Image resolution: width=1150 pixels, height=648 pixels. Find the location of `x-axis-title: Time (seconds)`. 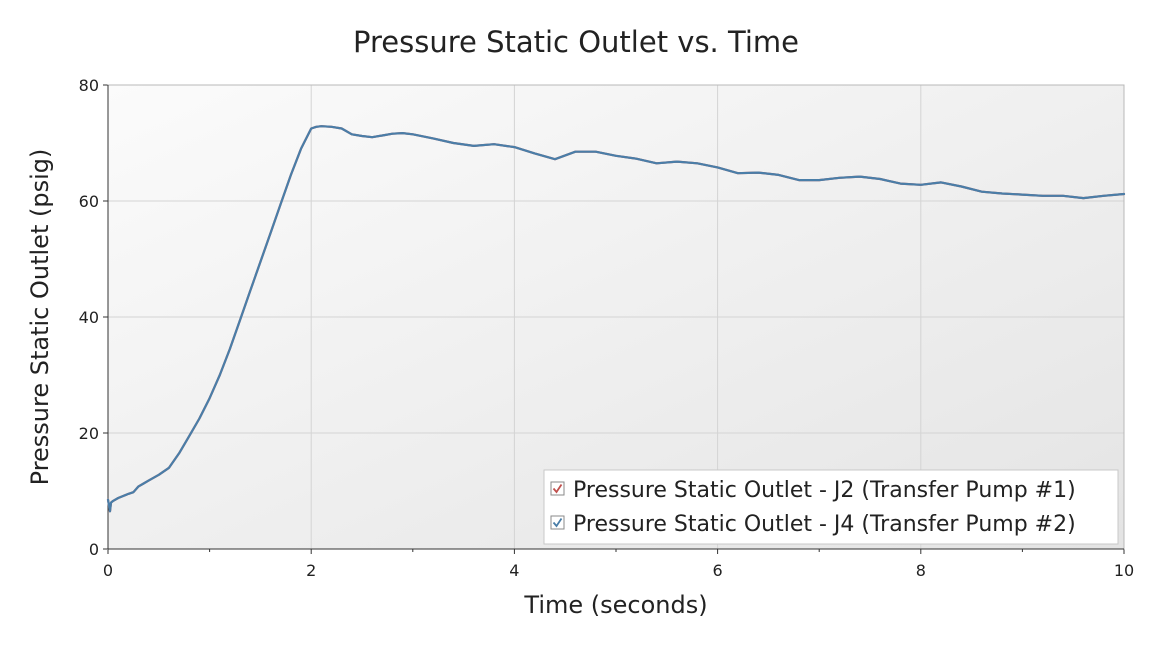

x-axis-title: Time (seconds) is located at coordinates (615, 605).